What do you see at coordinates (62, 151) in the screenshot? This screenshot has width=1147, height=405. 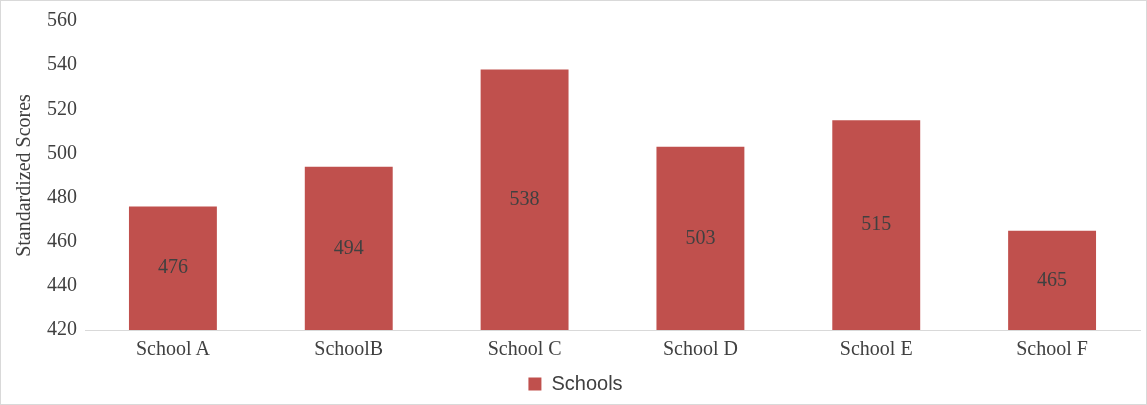 I see `y-tick-label: 500` at bounding box center [62, 151].